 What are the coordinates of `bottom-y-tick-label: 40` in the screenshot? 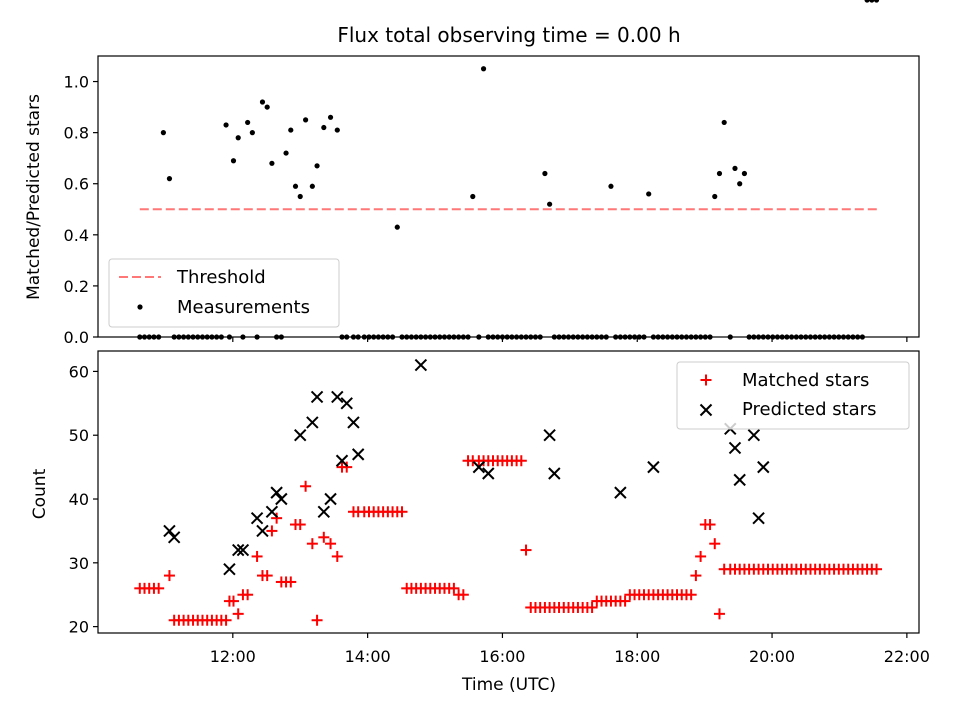 It's located at (79, 499).